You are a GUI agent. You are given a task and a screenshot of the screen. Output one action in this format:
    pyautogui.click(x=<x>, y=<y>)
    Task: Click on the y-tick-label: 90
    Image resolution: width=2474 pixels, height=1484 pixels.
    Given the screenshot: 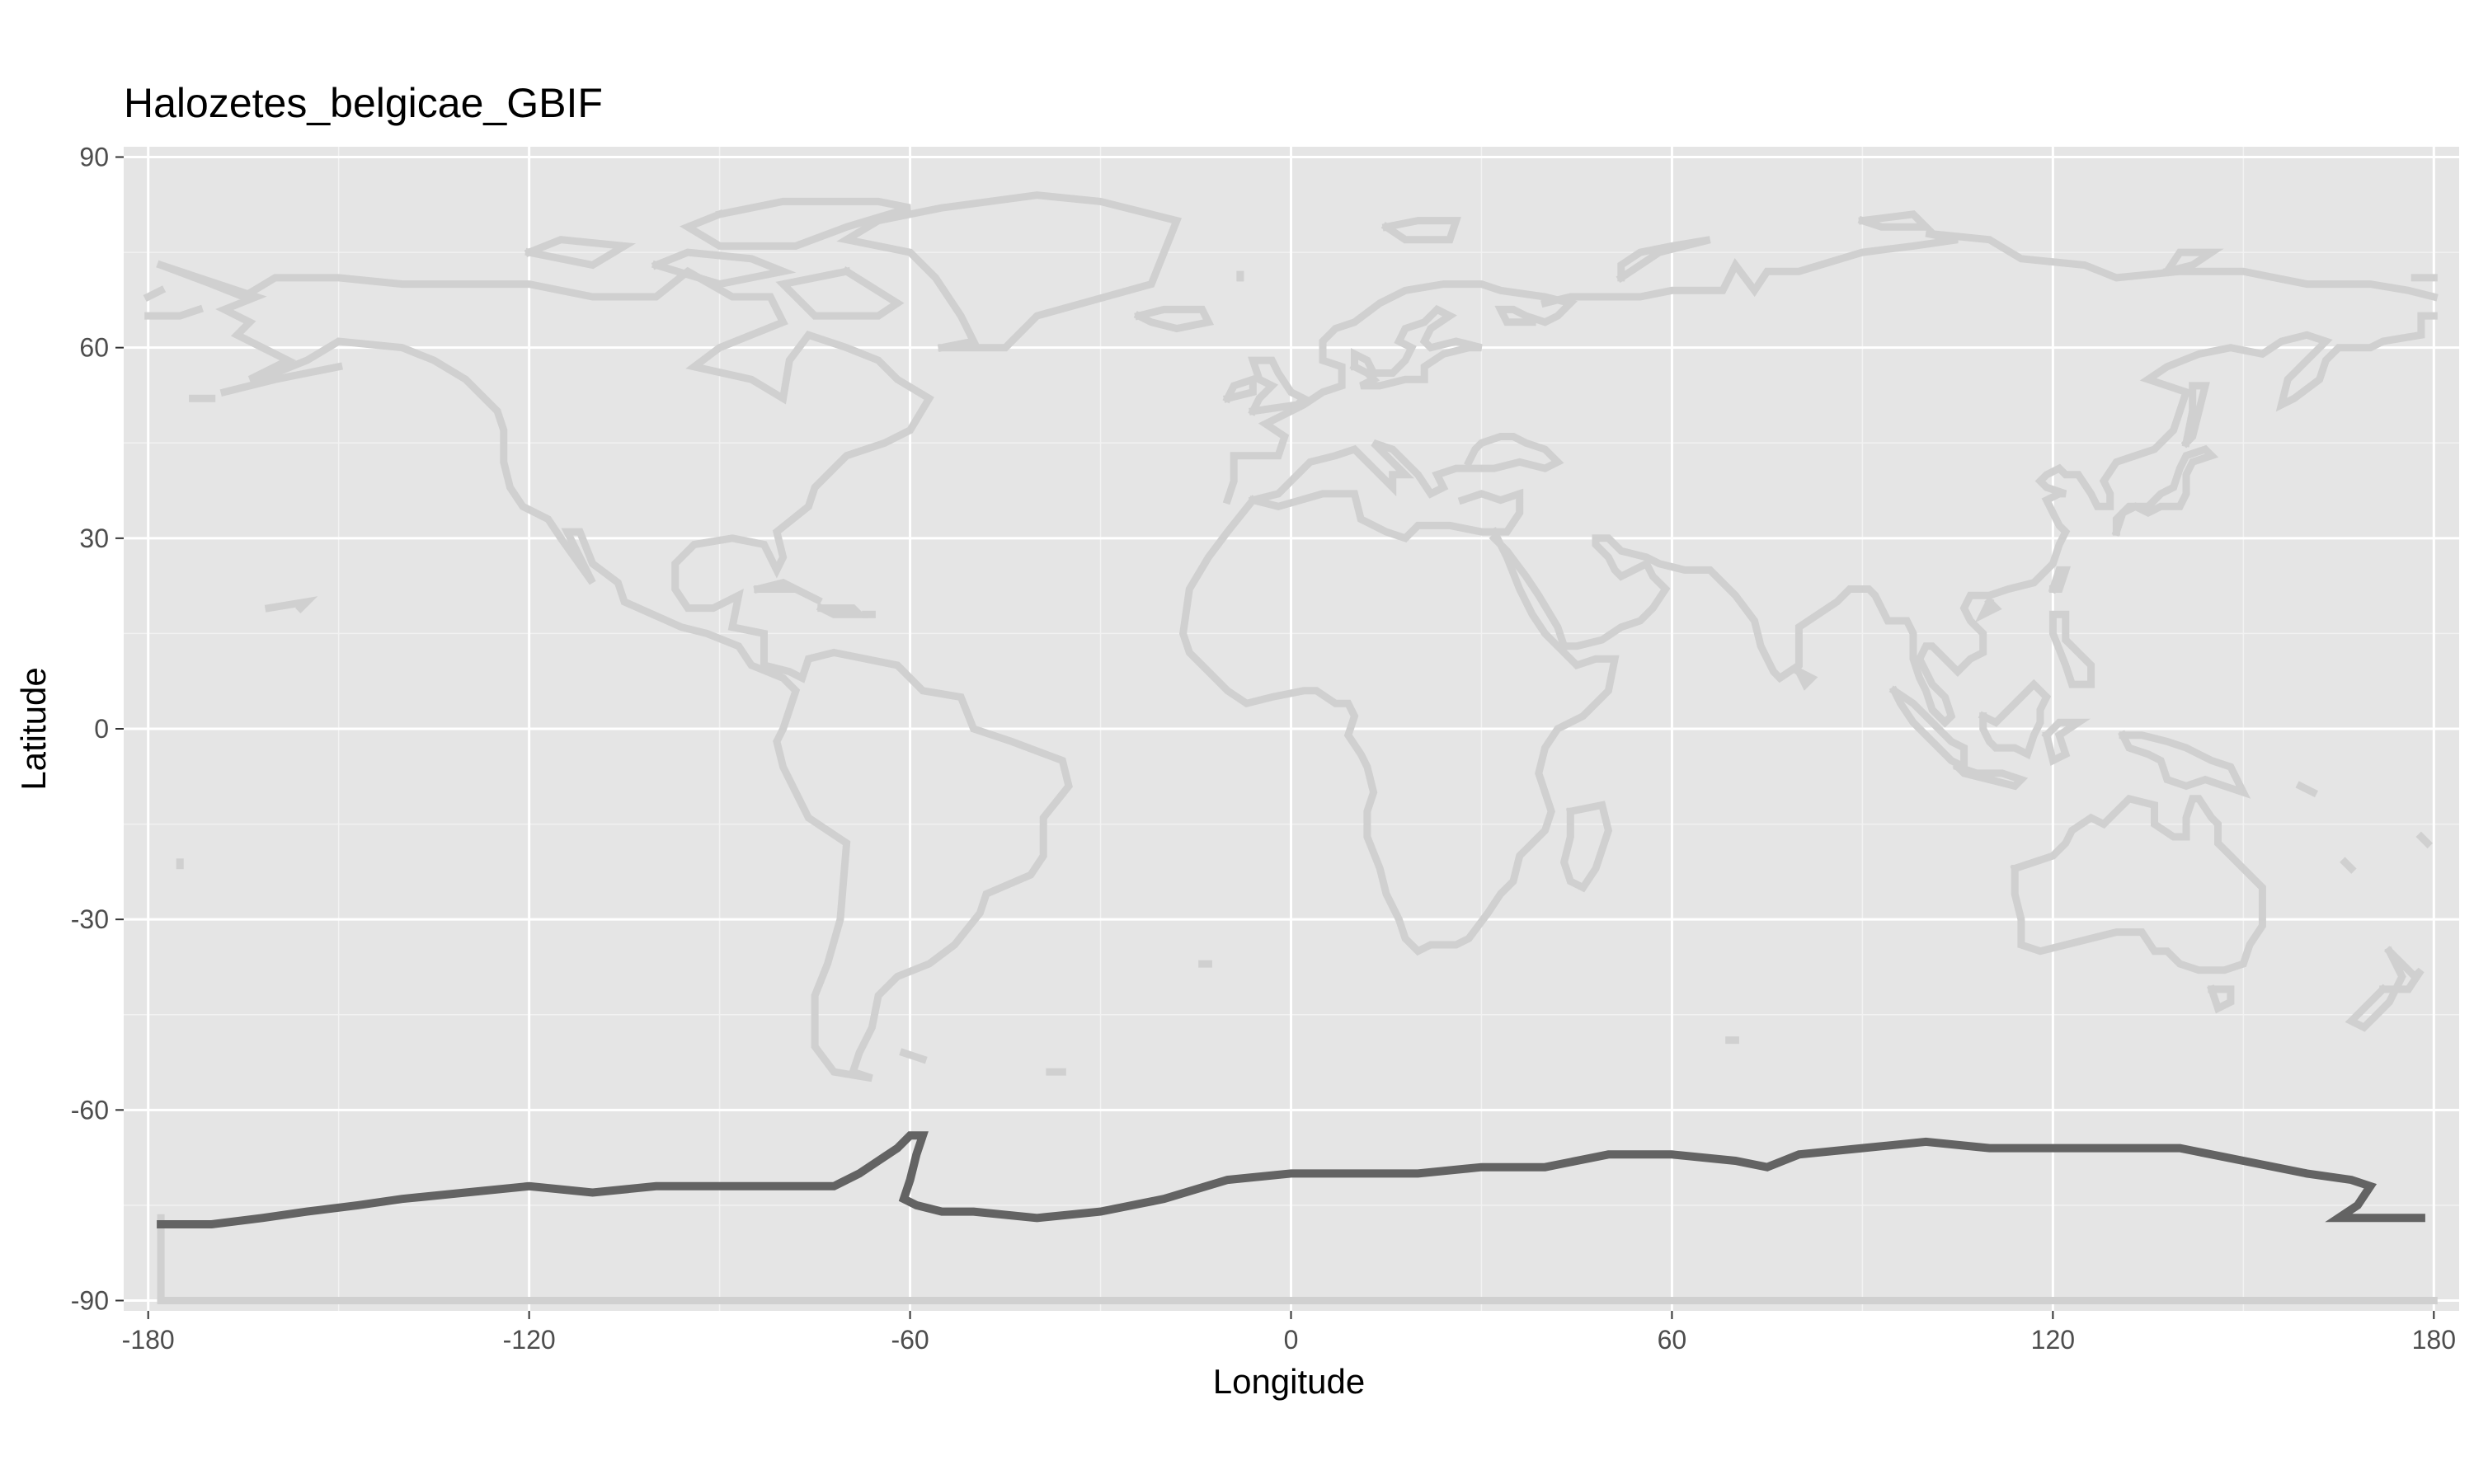 What is the action you would take?
    pyautogui.click(x=94, y=157)
    